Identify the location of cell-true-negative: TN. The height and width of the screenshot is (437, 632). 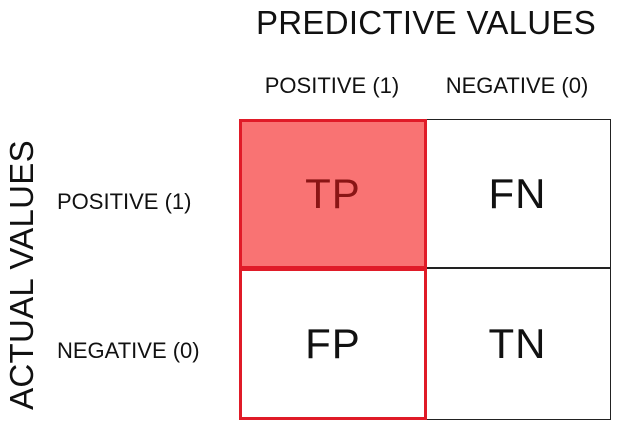
(518, 343).